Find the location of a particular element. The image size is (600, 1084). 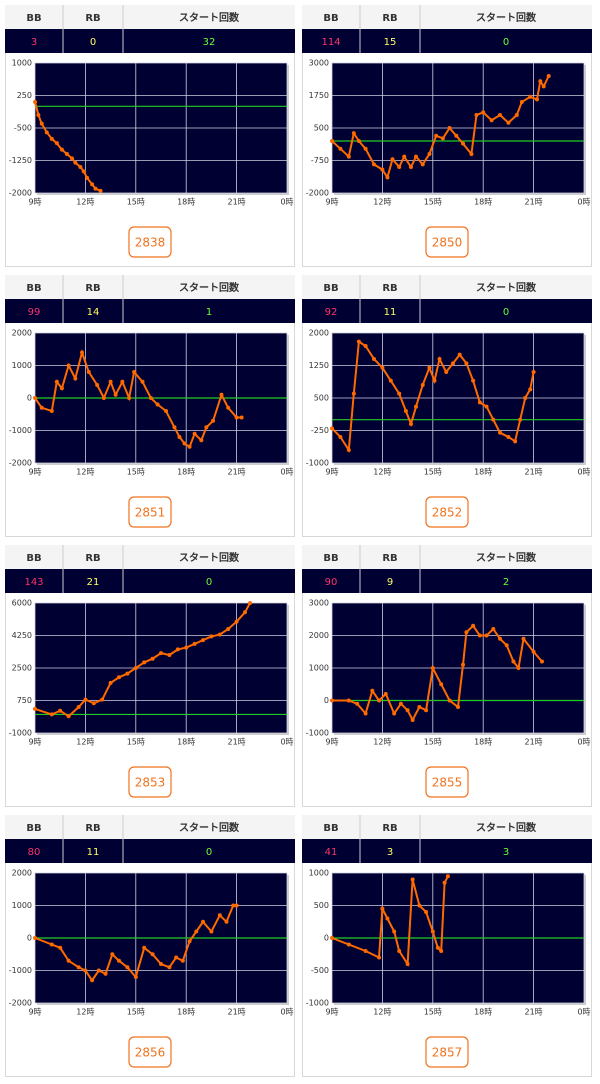

machine-number: 2855 is located at coordinates (447, 783).